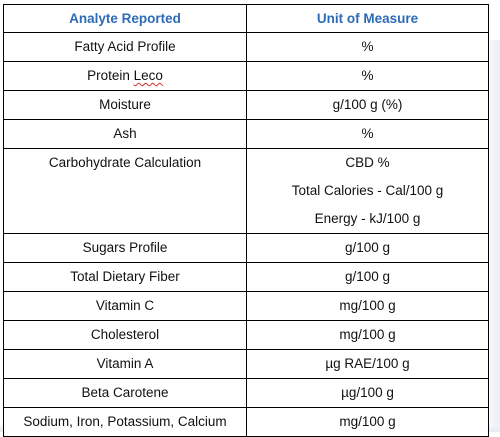  I want to click on analyte-cell: Vitamin A, so click(125, 364).